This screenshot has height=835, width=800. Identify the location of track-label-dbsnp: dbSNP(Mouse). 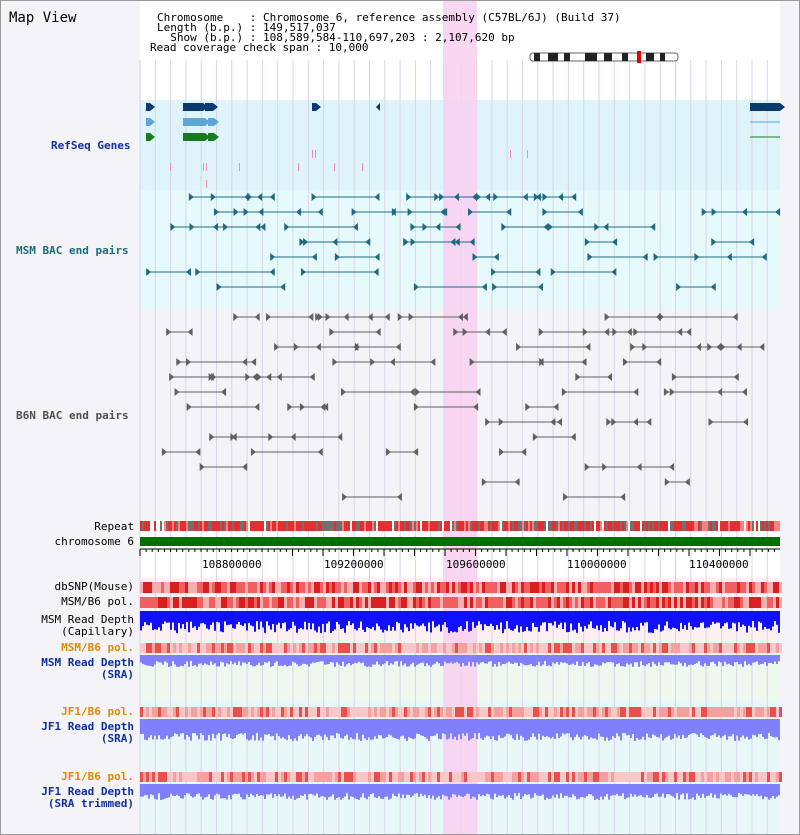
(94, 586).